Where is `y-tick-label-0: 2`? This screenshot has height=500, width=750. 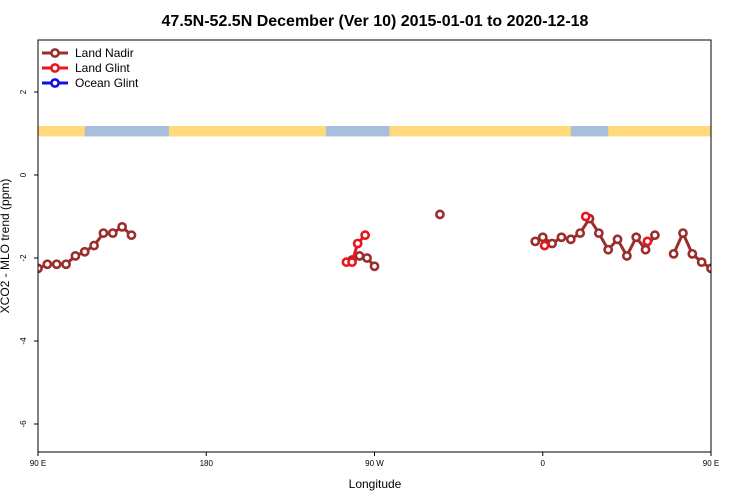 y-tick-label-0: 2 is located at coordinates (23, 91).